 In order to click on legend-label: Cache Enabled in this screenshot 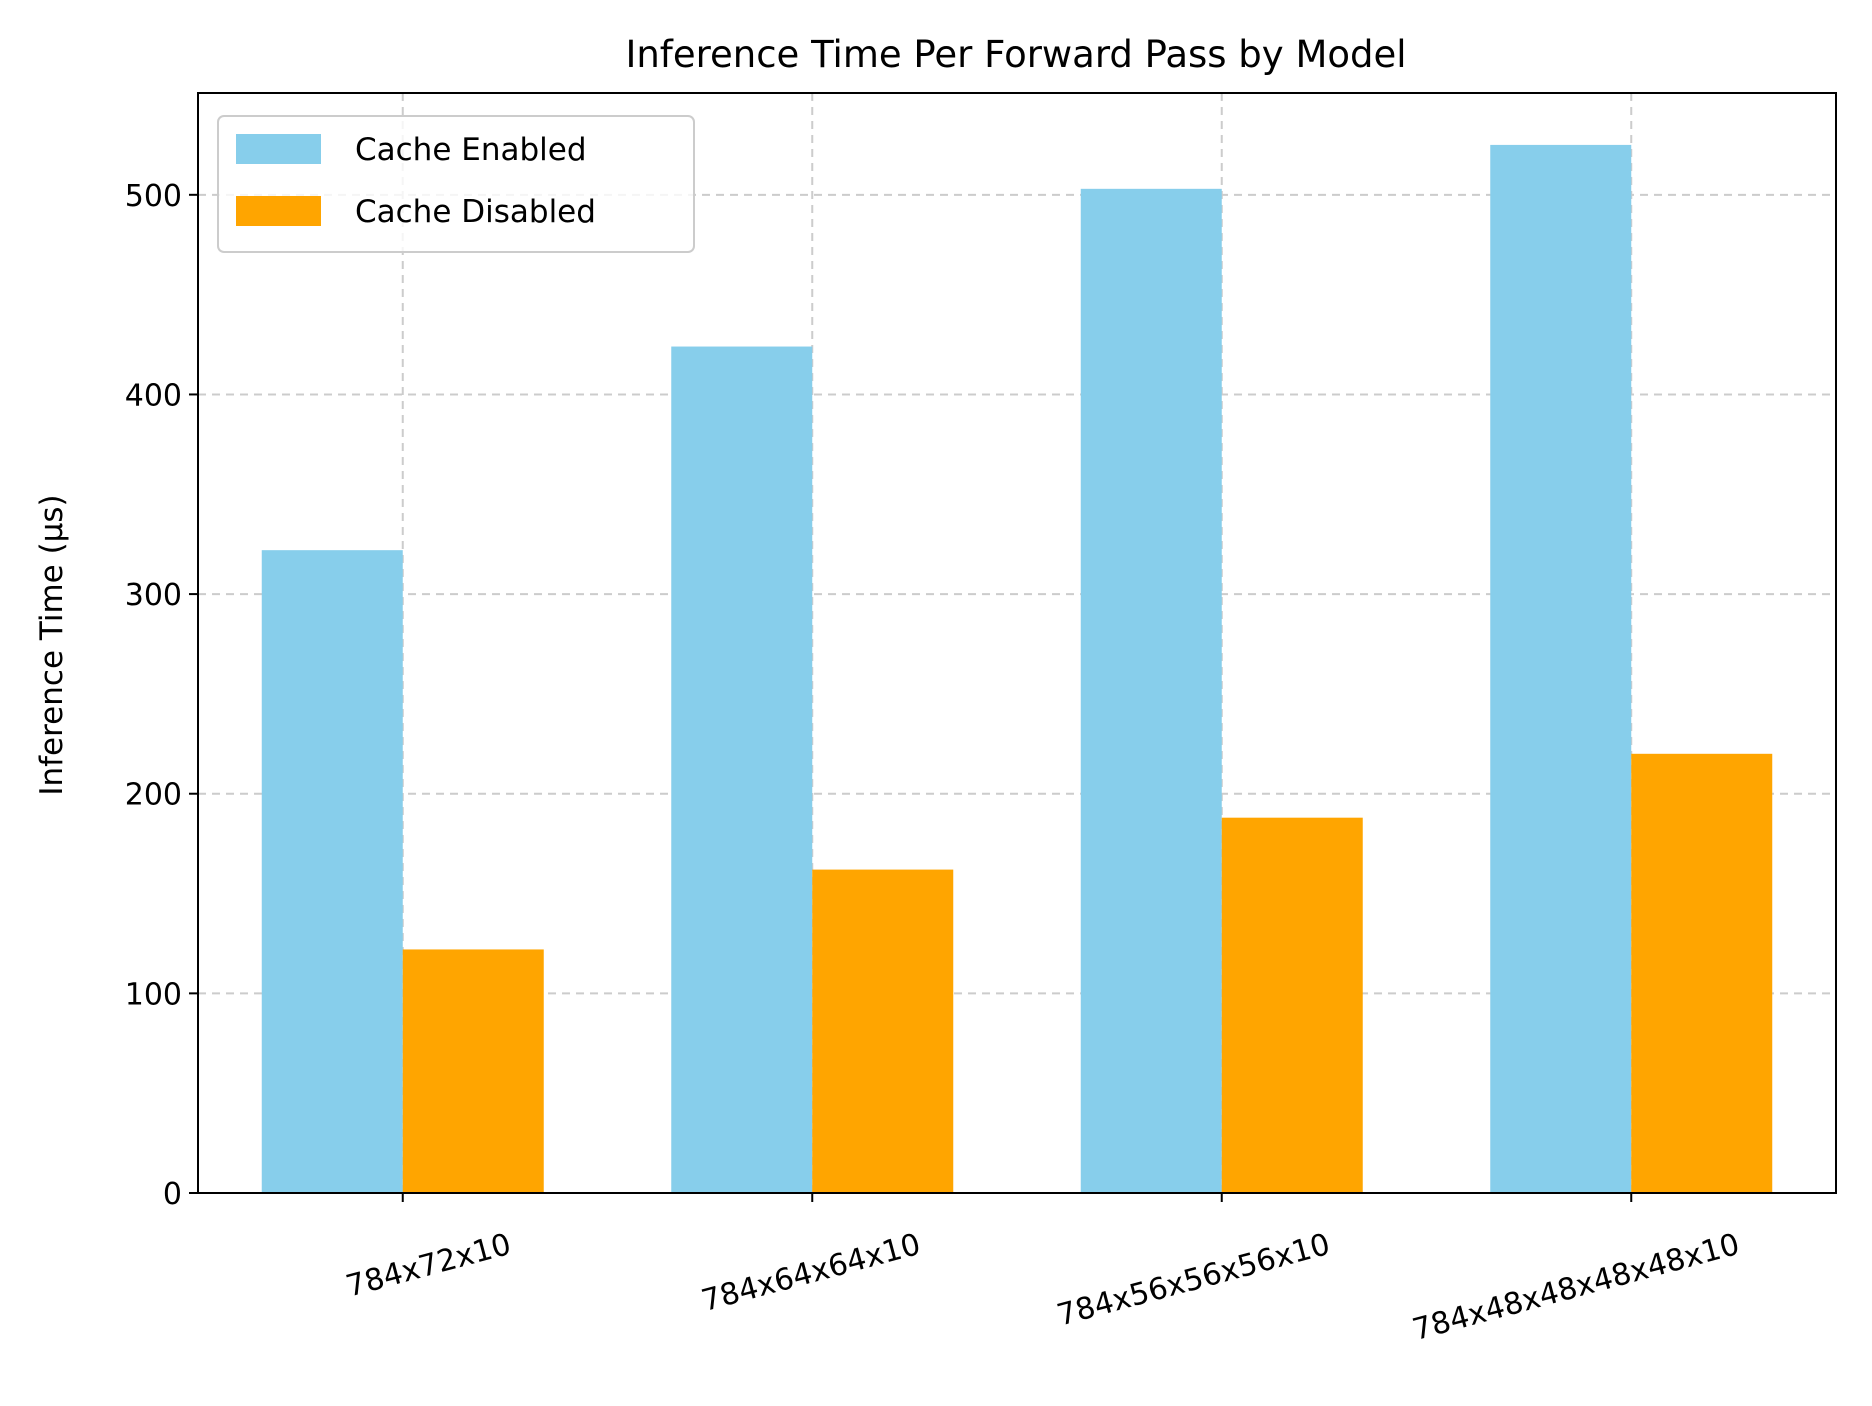, I will do `click(471, 150)`.